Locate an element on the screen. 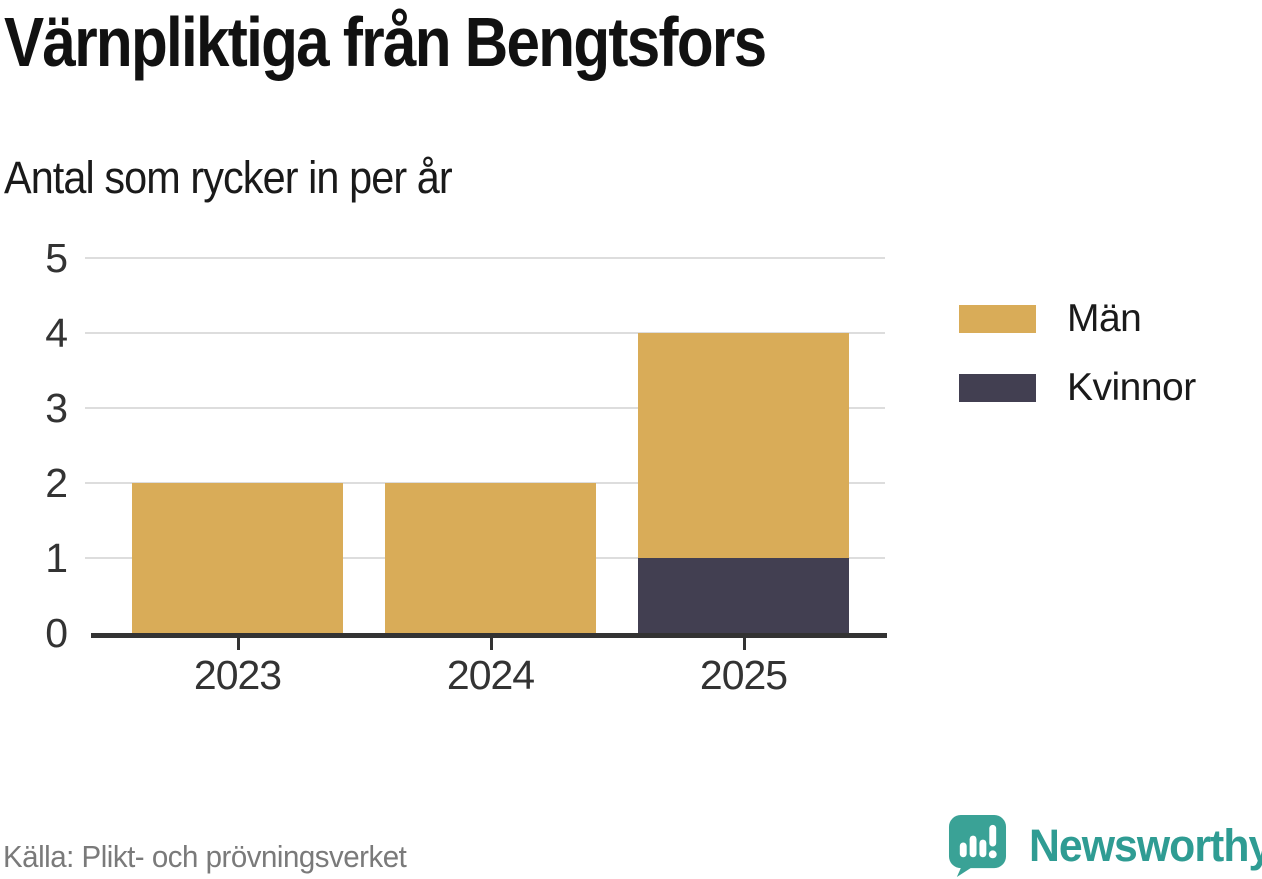 The width and height of the screenshot is (1262, 879). y-label-5: 5 is located at coordinates (56, 258).